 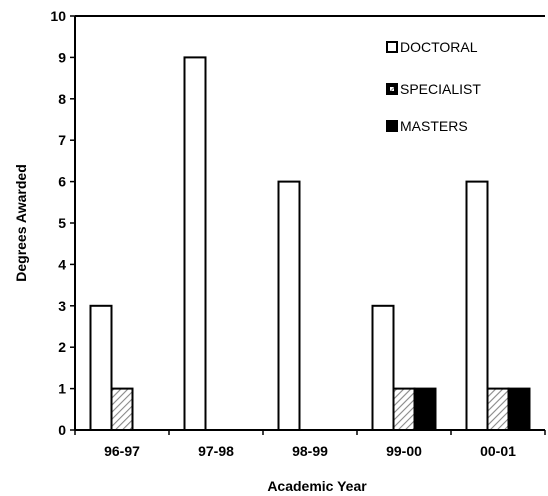 I want to click on x-tick-label: 96-97, so click(x=122, y=451).